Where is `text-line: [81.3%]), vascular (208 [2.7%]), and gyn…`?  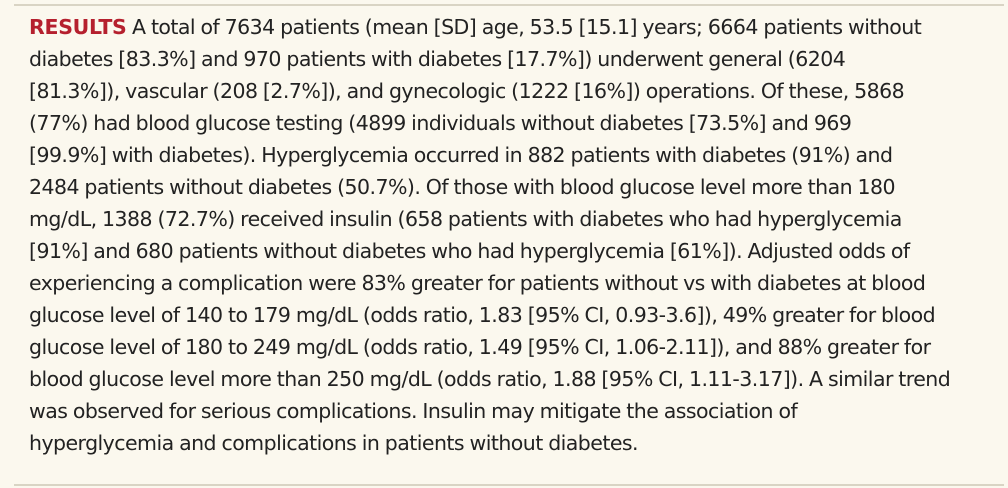
text-line: [81.3%]), vascular (208 [2.7%]), and gyn… is located at coordinates (467, 91).